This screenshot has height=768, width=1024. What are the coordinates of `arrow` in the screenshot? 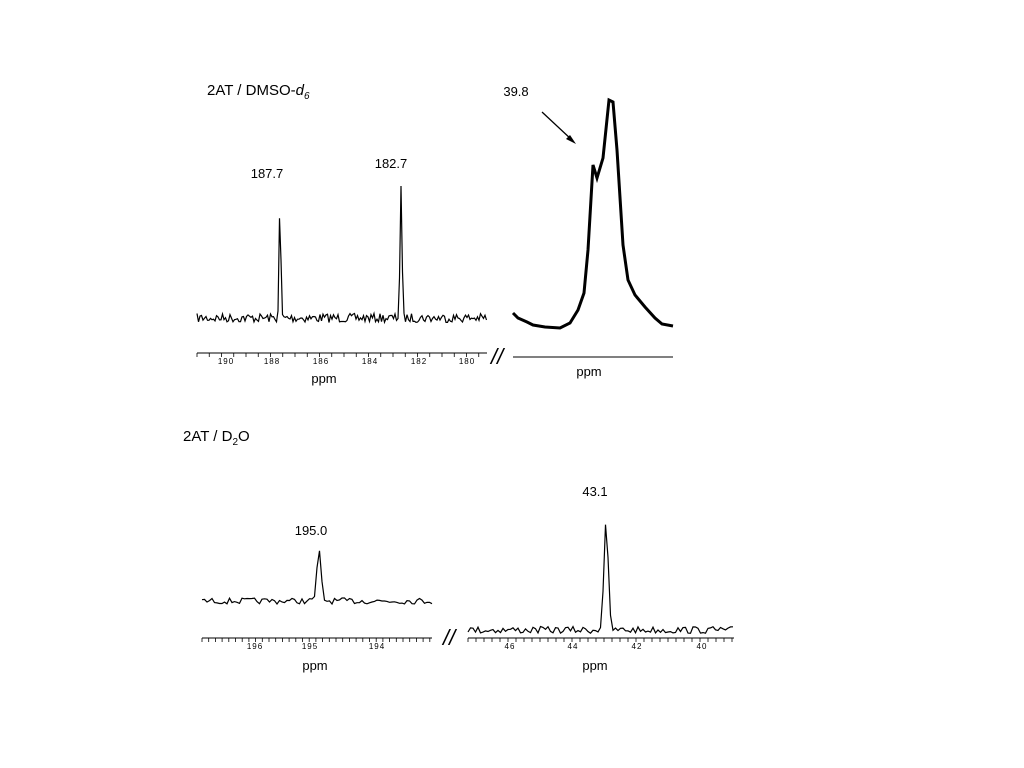 It's located at (557, 126).